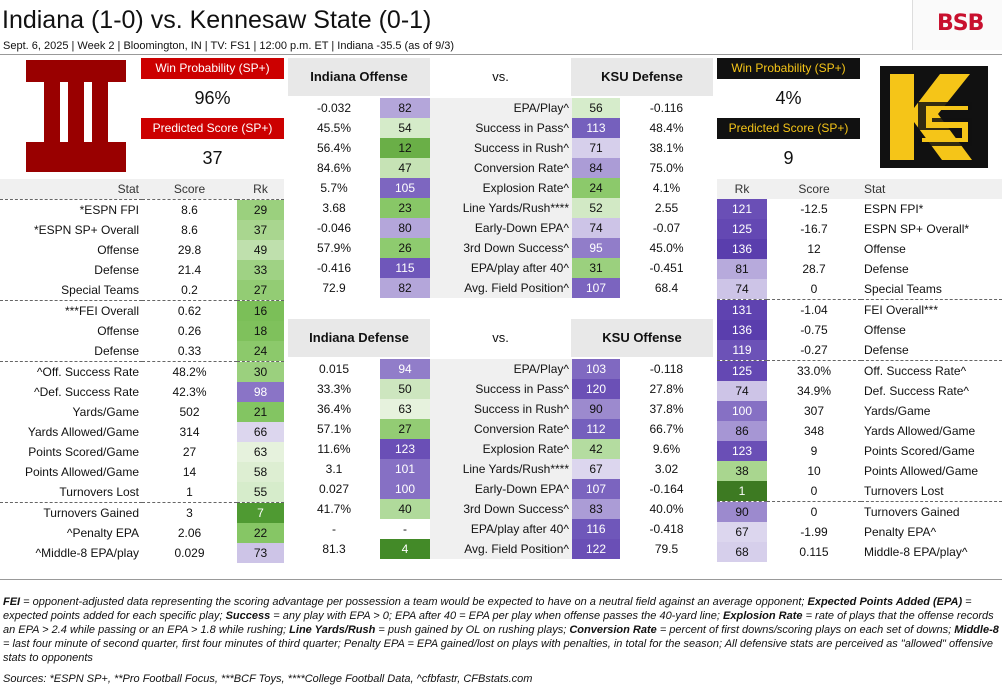 Image resolution: width=1002 pixels, height=692 pixels. Describe the element at coordinates (405, 449) in the screenshot. I see `left-rank: 123` at that location.